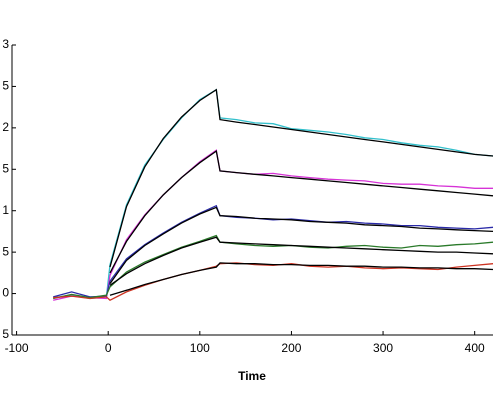 The image size is (495, 400). I want to click on x-tick-label: 400, so click(475, 348).